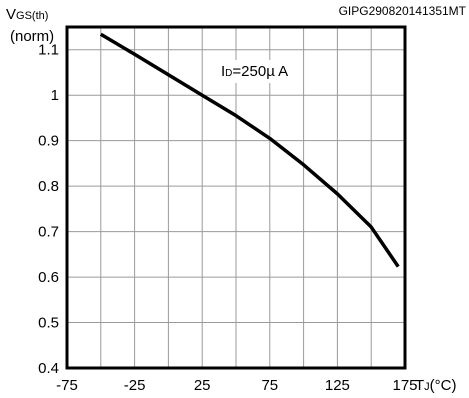  Describe the element at coordinates (48, 50) in the screenshot. I see `y-tick-label: 1.1` at that location.